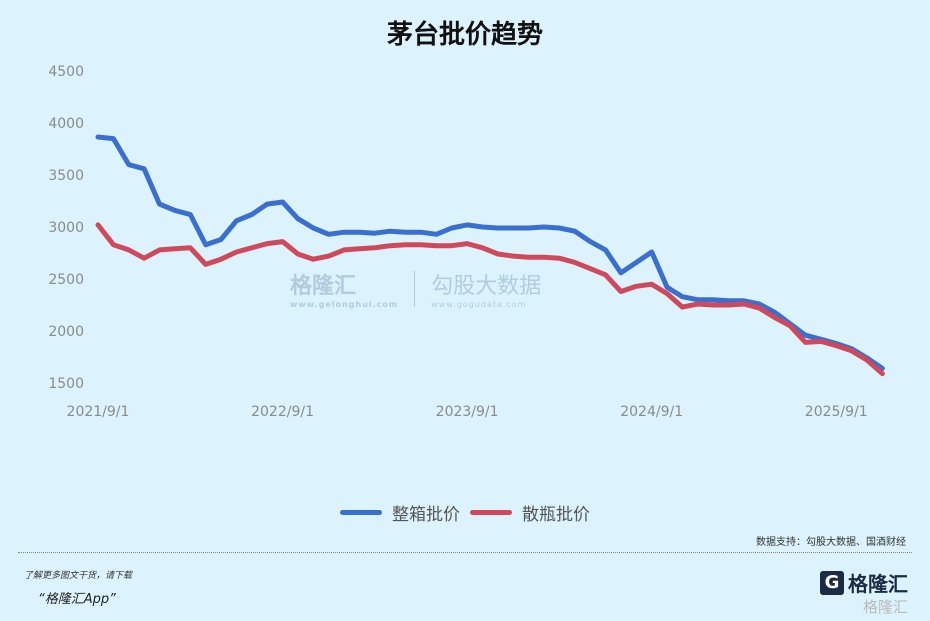 The width and height of the screenshot is (930, 621). I want to click on legend-label: 整箱批价, so click(426, 515).